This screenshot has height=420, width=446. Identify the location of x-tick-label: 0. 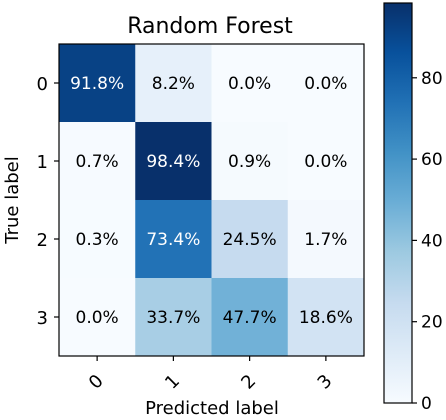
(96, 382).